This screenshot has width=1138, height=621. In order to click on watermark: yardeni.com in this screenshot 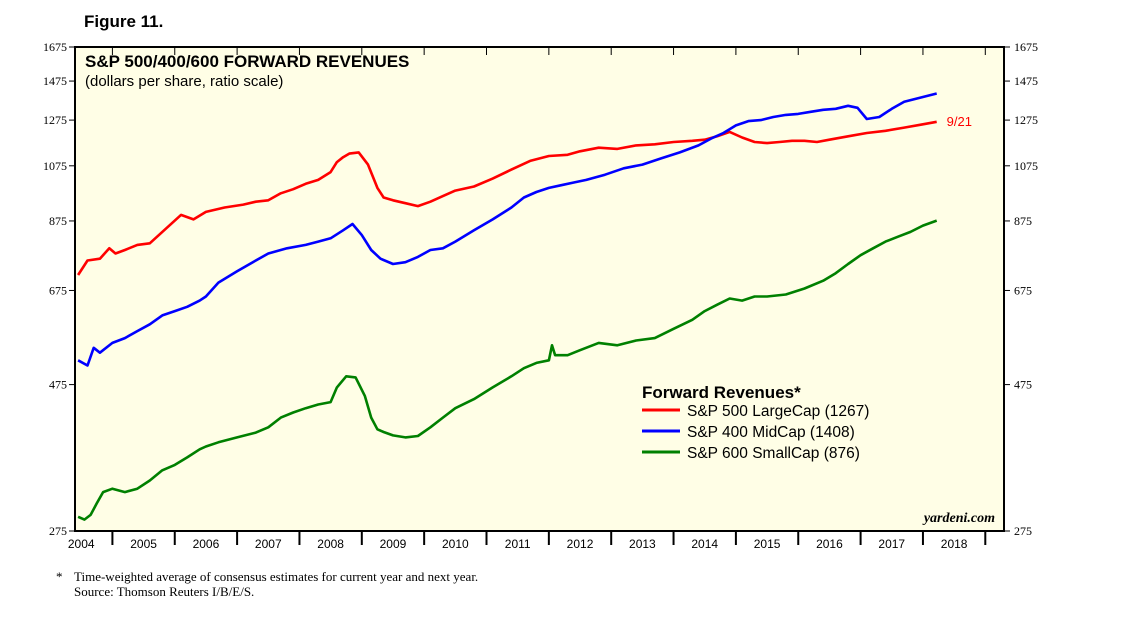, I will do `click(958, 518)`.